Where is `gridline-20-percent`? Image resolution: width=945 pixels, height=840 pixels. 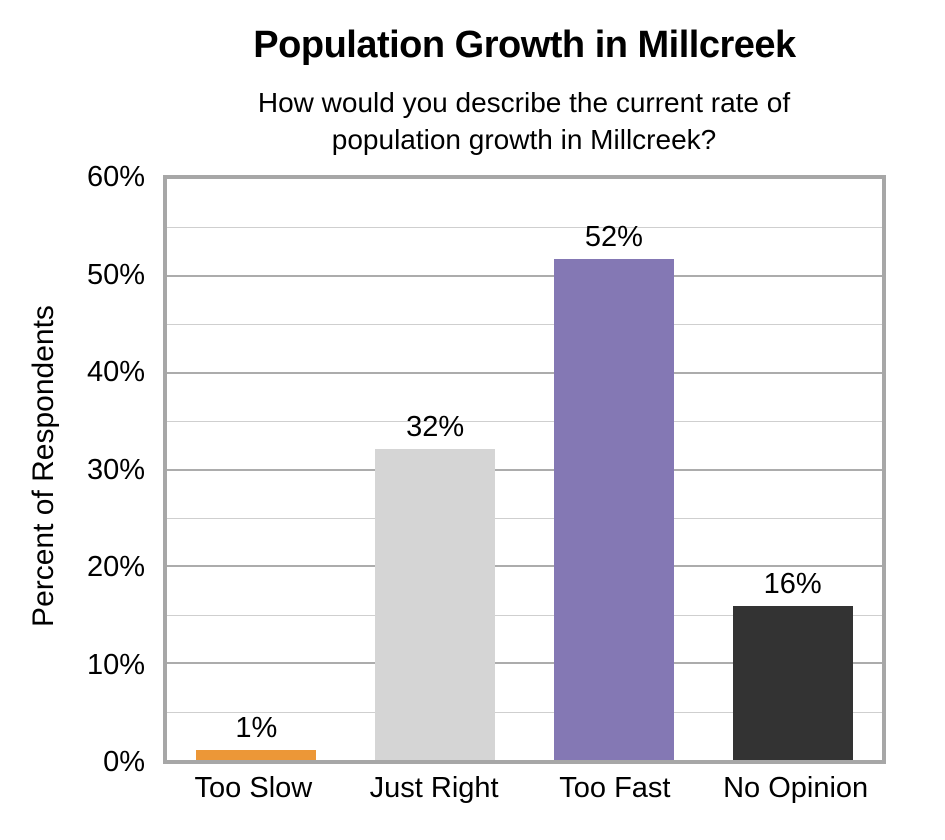 gridline-20-percent is located at coordinates (524, 566).